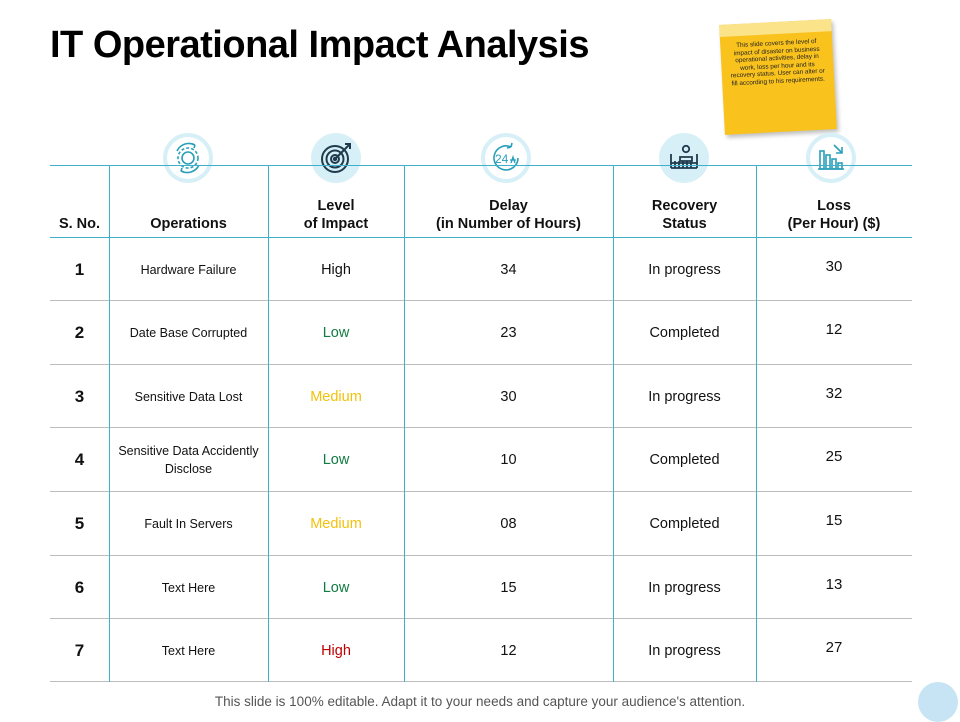  I want to click on cell-delay: 30, so click(508, 396).